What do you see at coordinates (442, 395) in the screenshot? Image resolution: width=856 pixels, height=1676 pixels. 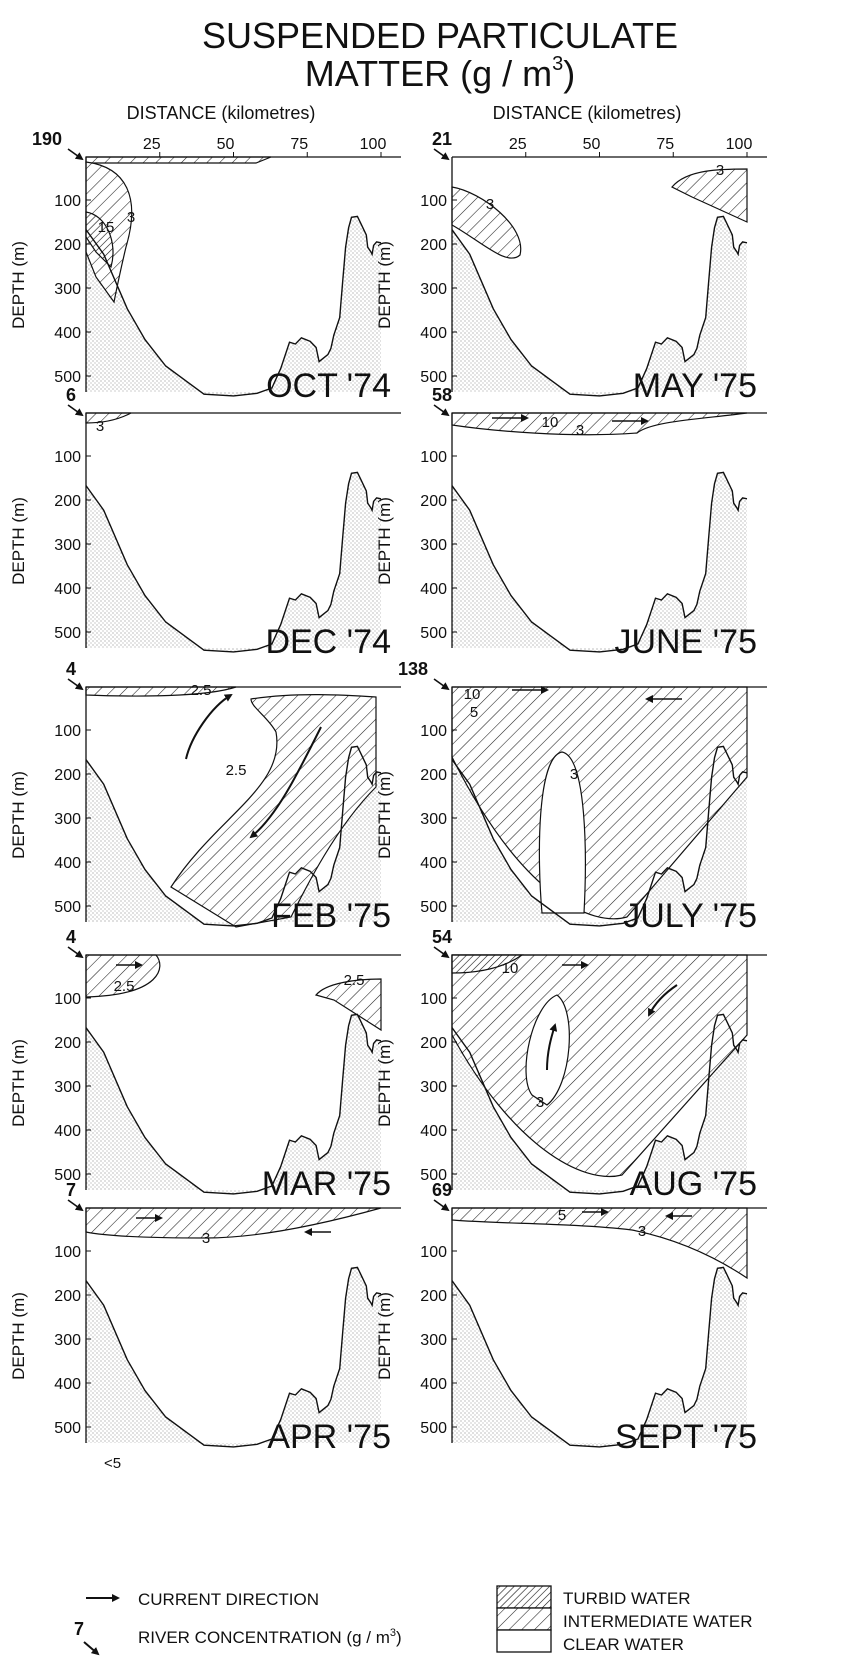 I see `river-concentration: 58` at bounding box center [442, 395].